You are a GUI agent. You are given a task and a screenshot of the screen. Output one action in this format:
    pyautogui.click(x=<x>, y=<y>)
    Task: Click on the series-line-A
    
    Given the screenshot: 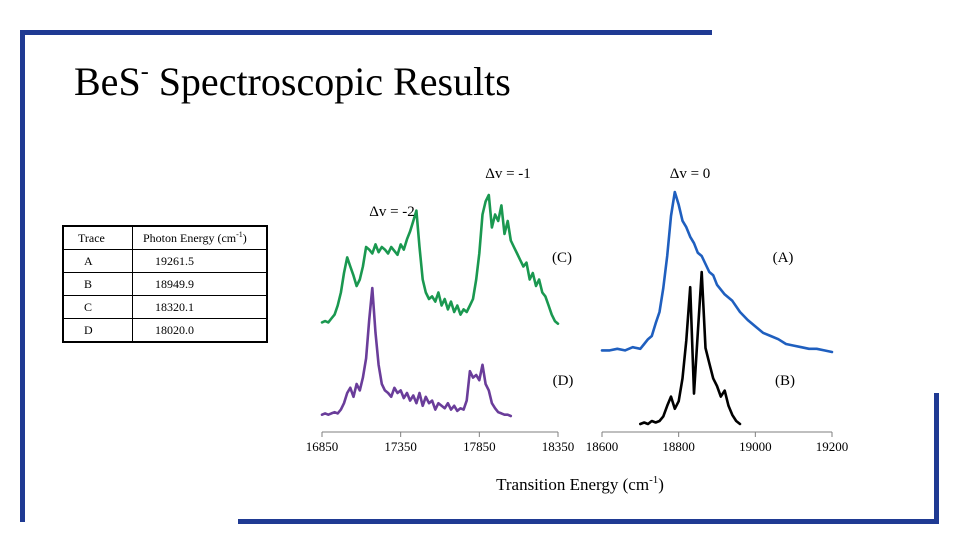 What is the action you would take?
    pyautogui.click(x=717, y=272)
    